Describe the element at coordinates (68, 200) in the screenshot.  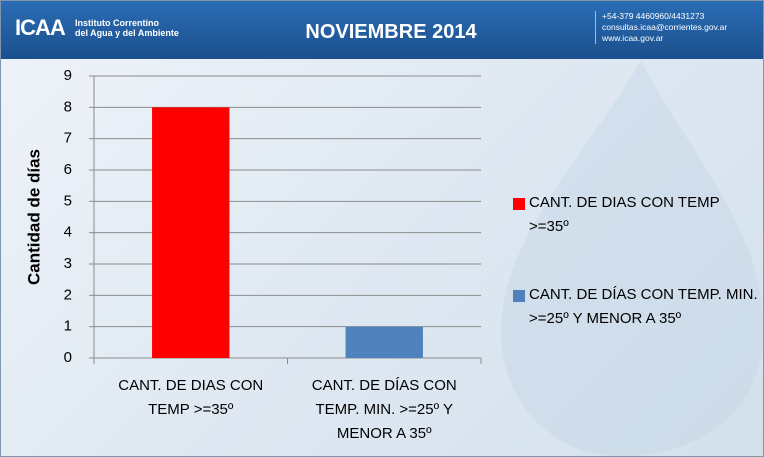
I see `y-tick-label: 5` at that location.